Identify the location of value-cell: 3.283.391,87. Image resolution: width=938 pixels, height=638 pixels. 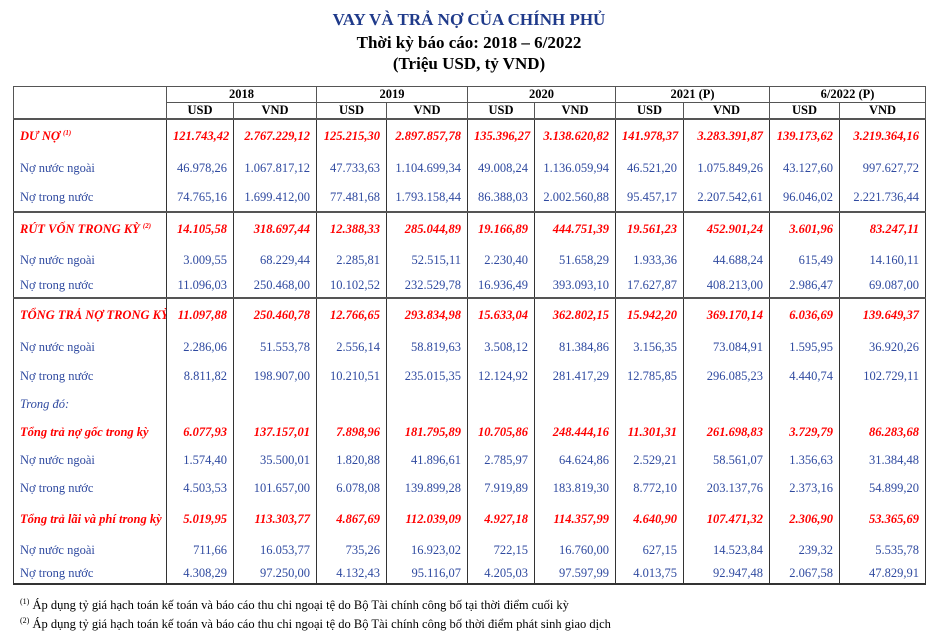
(726, 135).